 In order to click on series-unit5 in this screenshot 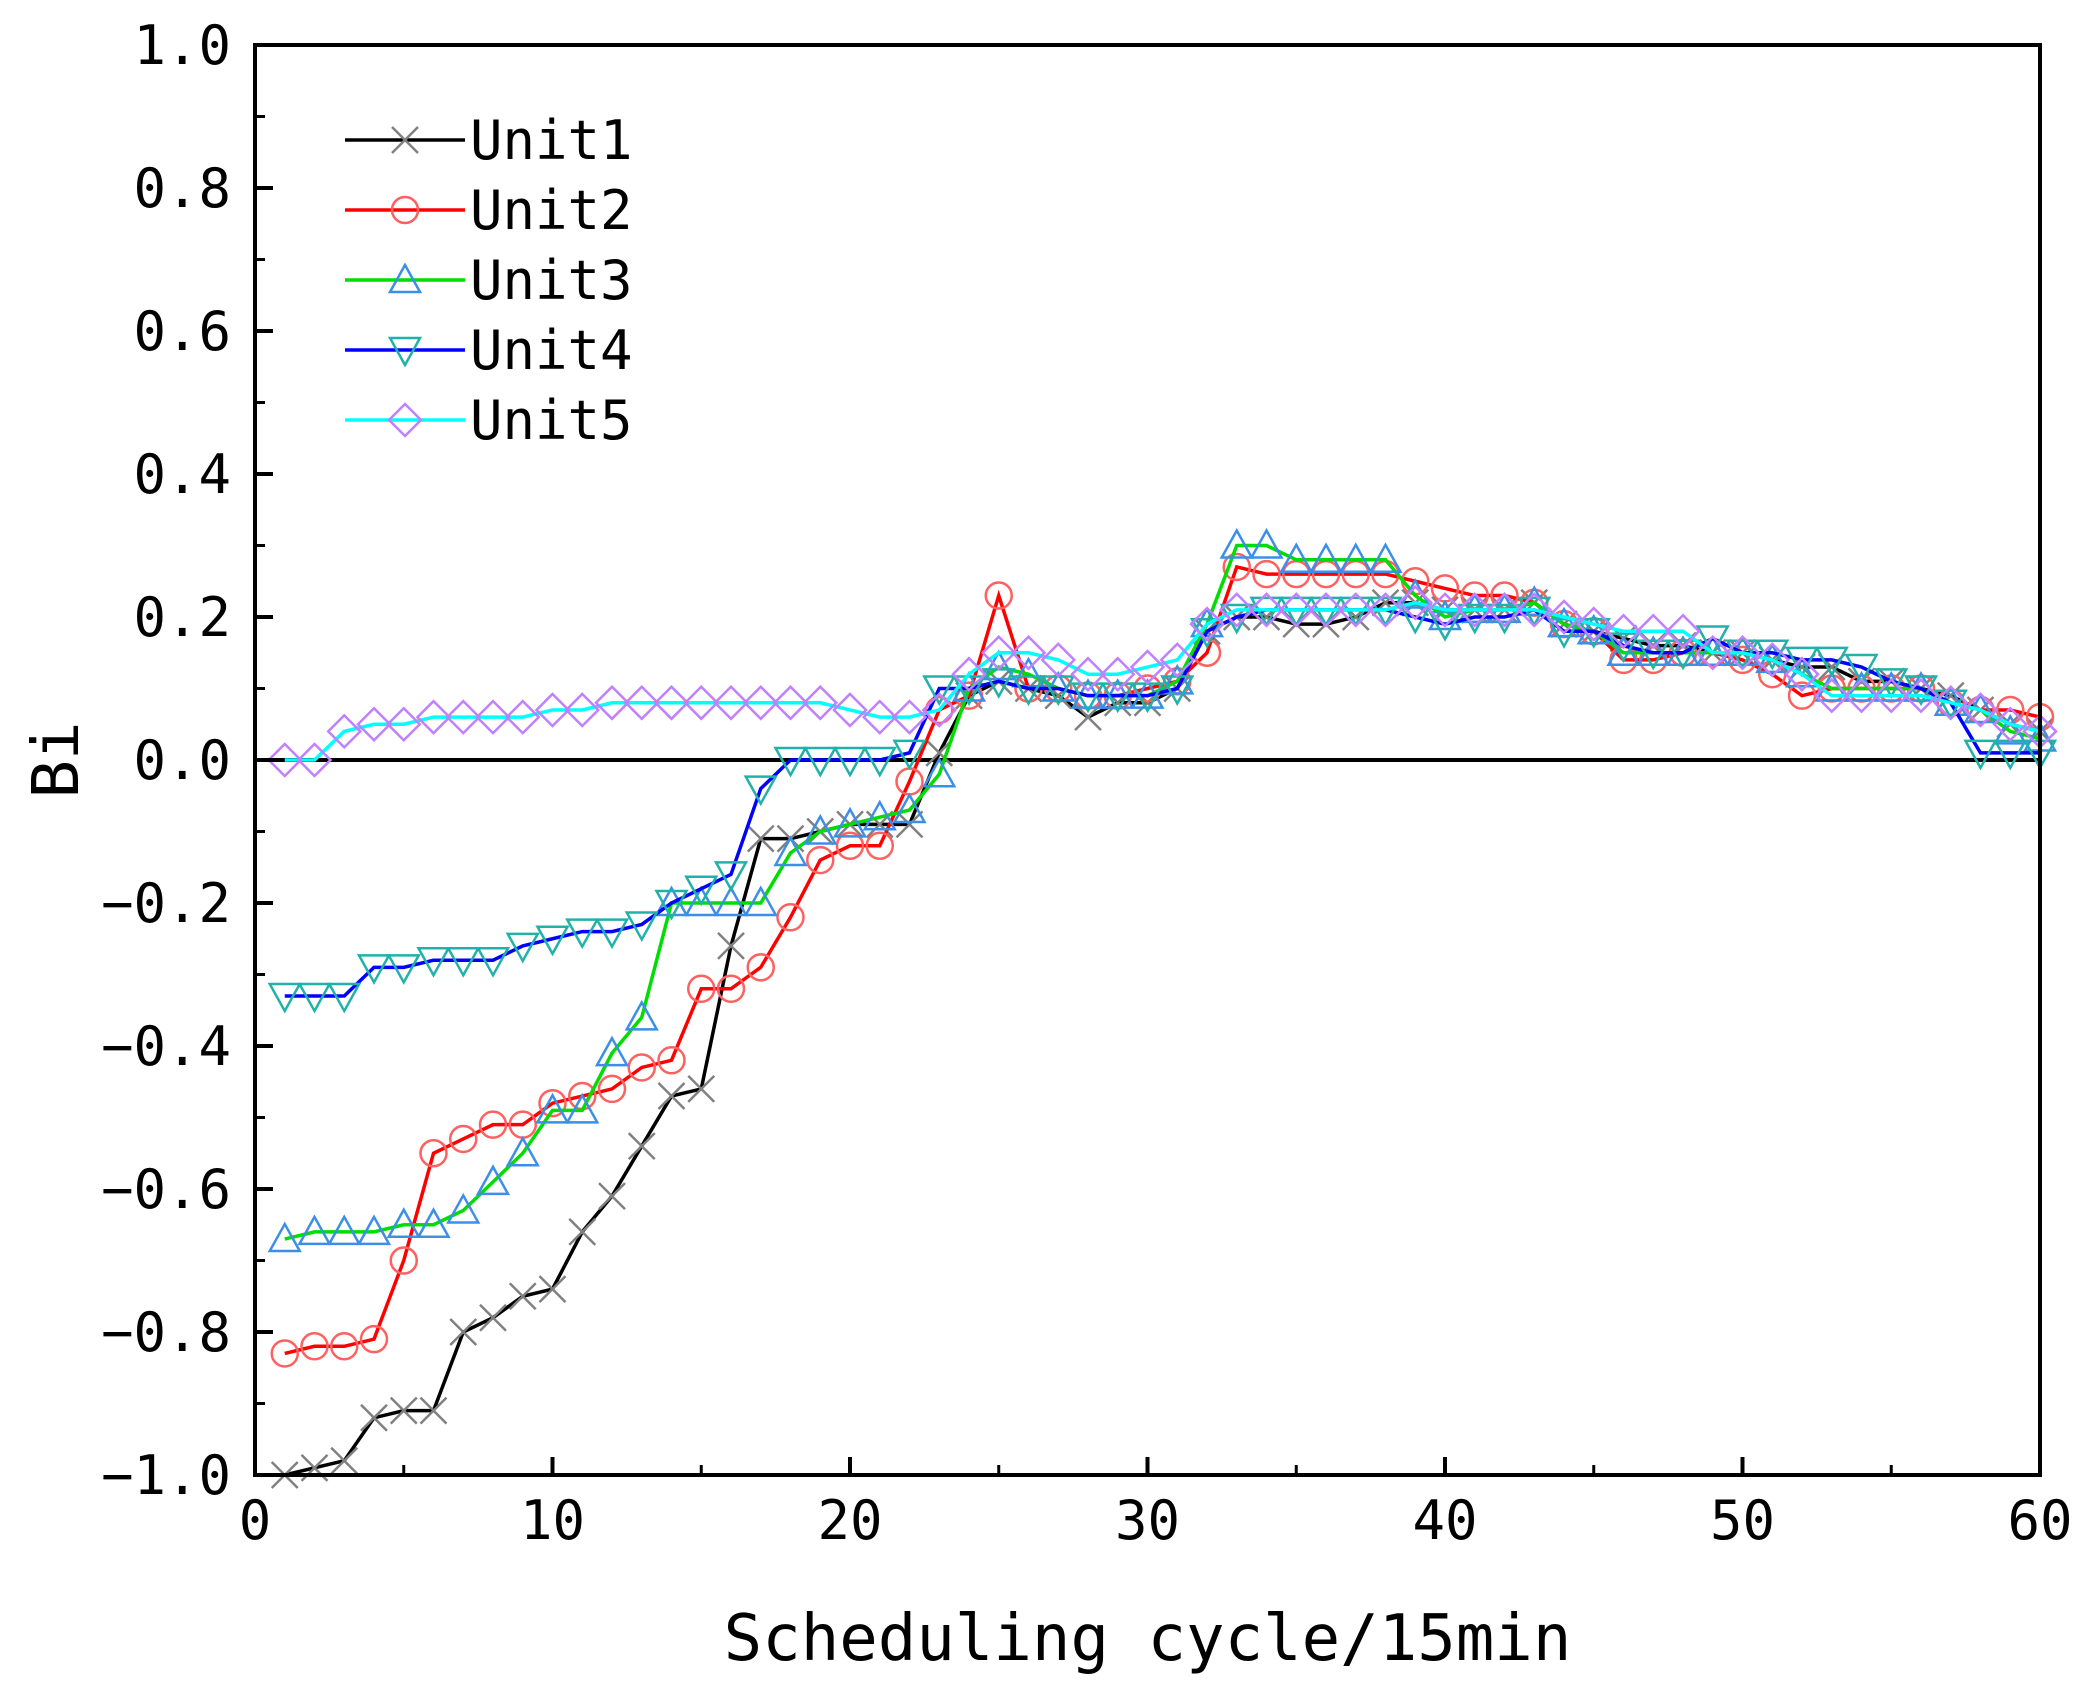, I will do `click(1162, 681)`.